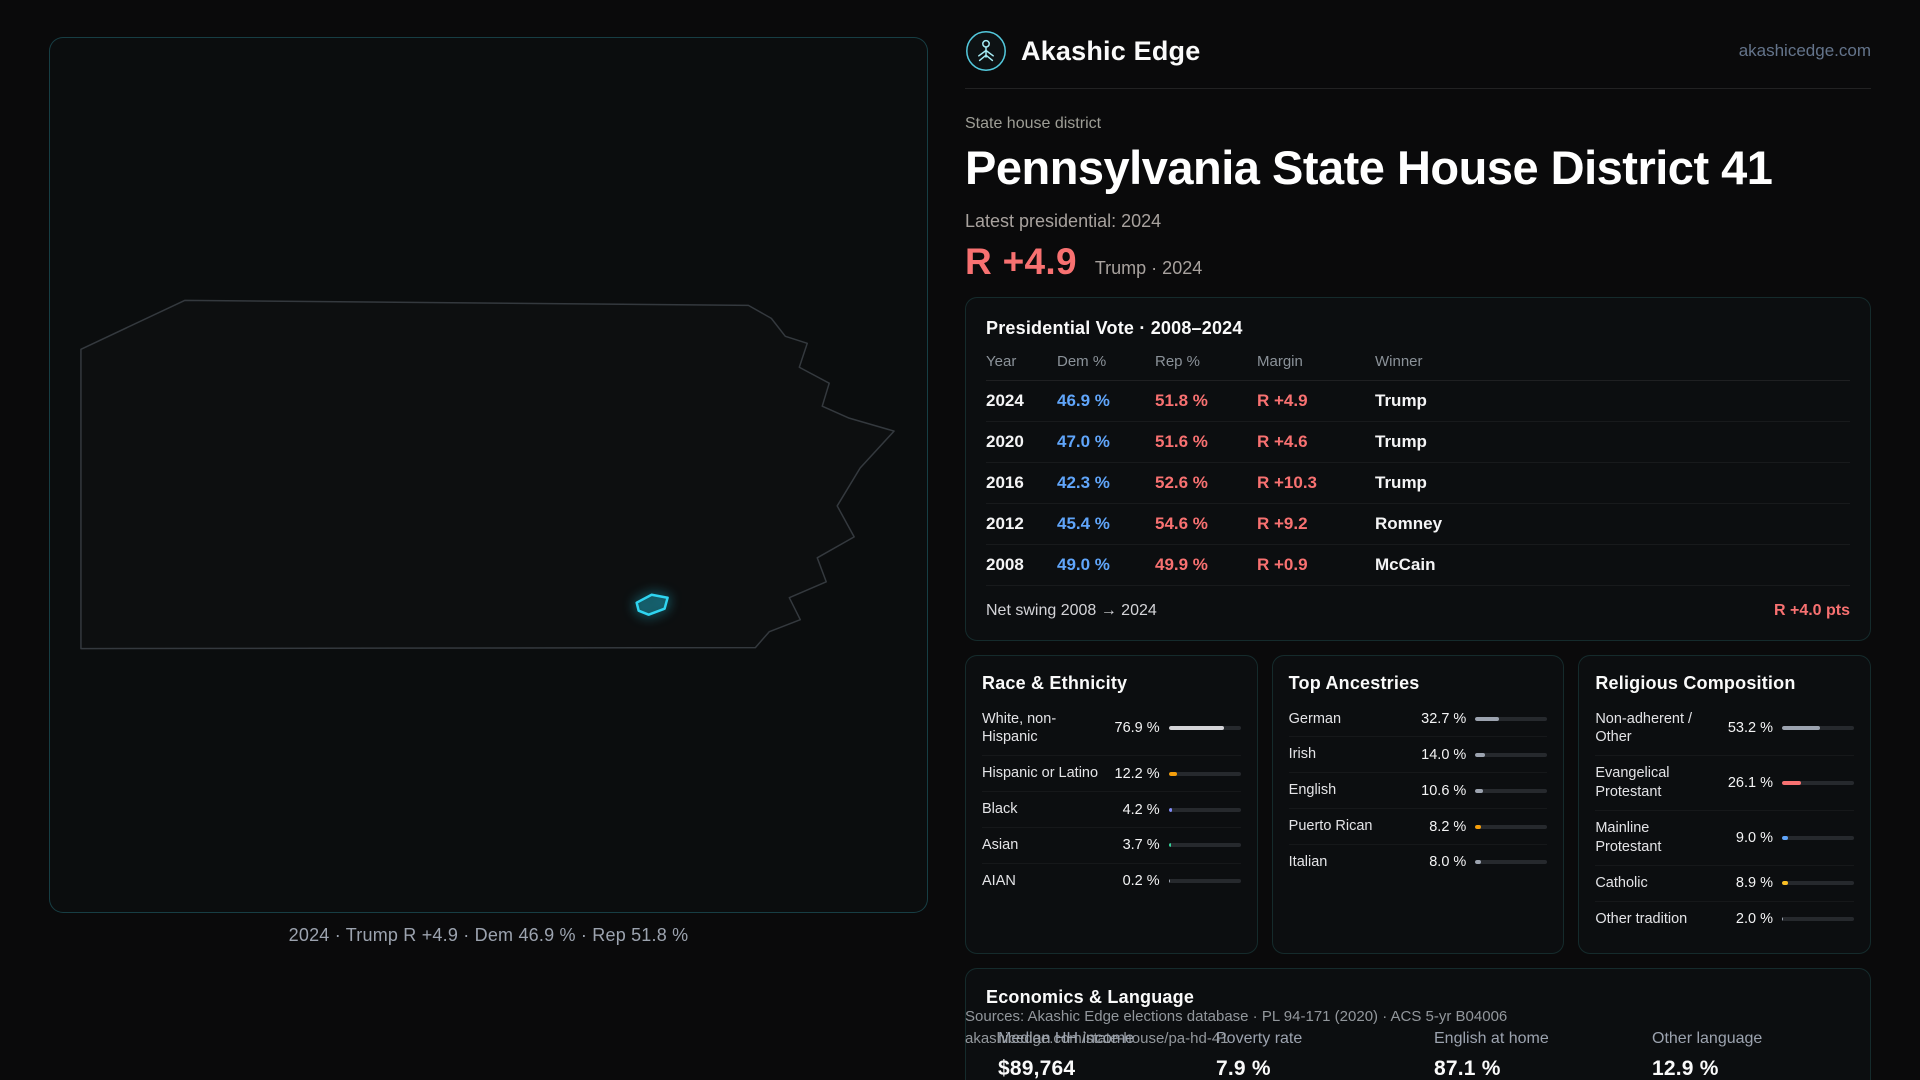 The height and width of the screenshot is (1080, 1920). What do you see at coordinates (1181, 400) in the screenshot?
I see `rep-cell: 51.8 %` at bounding box center [1181, 400].